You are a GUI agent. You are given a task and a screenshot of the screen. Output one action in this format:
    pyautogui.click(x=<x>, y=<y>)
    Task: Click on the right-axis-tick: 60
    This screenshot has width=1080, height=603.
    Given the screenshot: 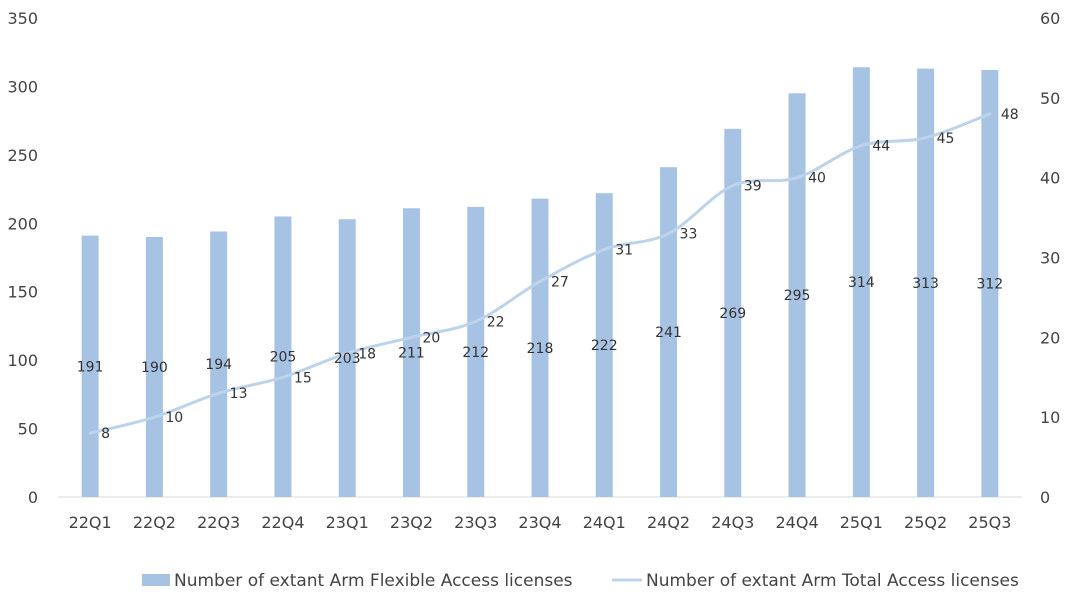 What is the action you would take?
    pyautogui.click(x=1050, y=18)
    